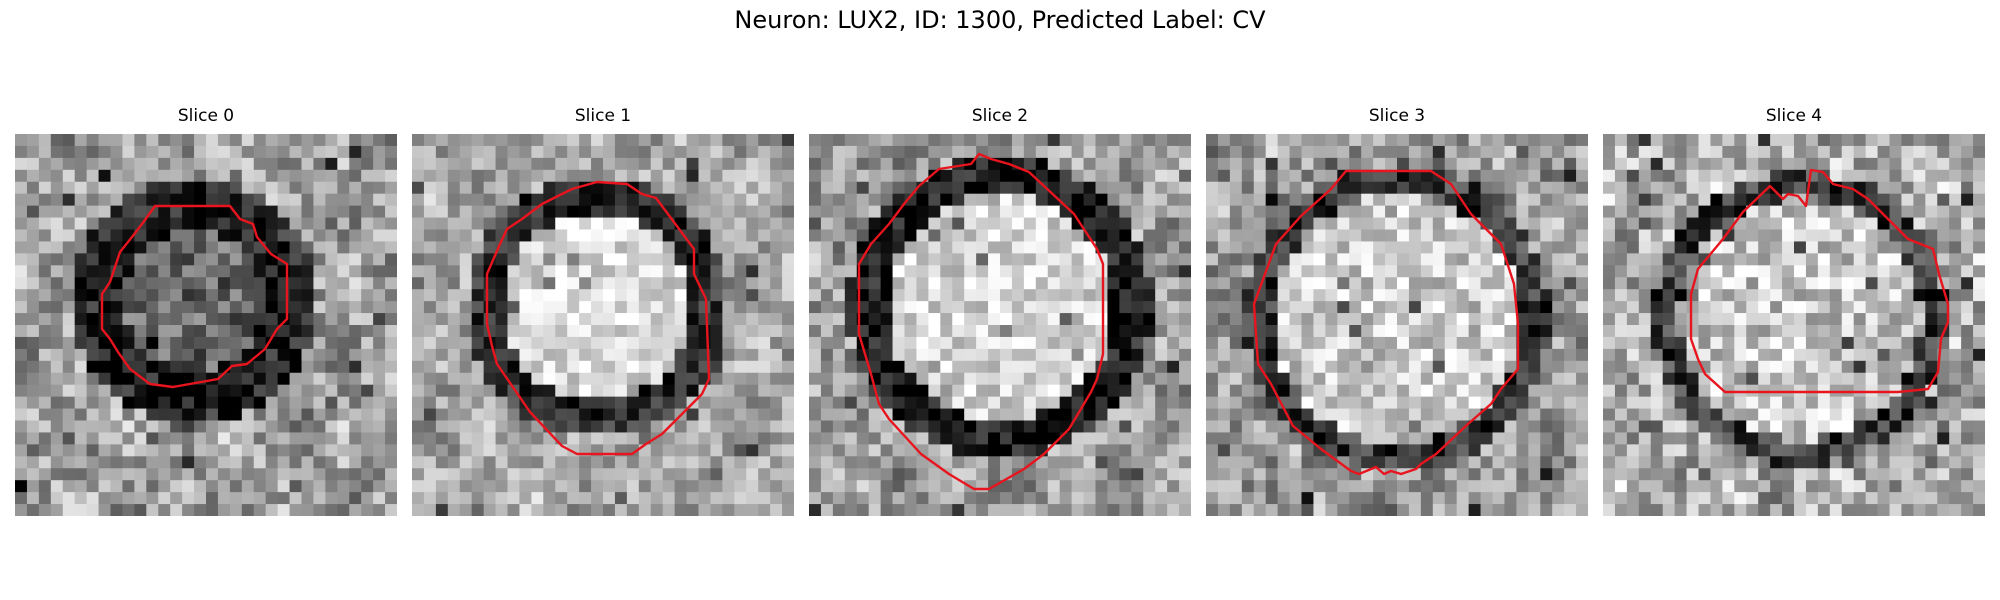 This screenshot has width=2000, height=600. I want to click on slice-panel-4: Slice 4, so click(1794, 311).